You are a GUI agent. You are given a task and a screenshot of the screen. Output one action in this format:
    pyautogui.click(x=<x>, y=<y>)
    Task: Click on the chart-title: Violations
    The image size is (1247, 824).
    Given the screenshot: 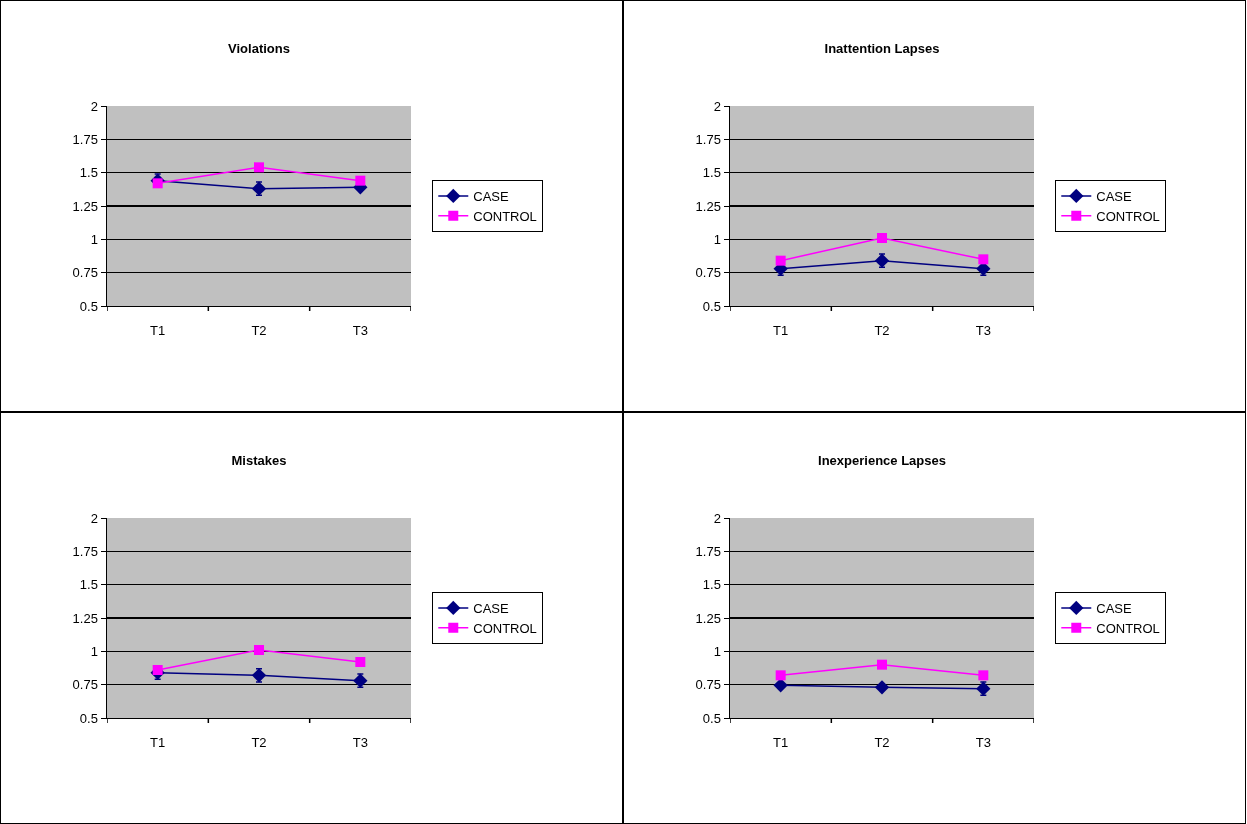 What is the action you would take?
    pyautogui.click(x=259, y=48)
    